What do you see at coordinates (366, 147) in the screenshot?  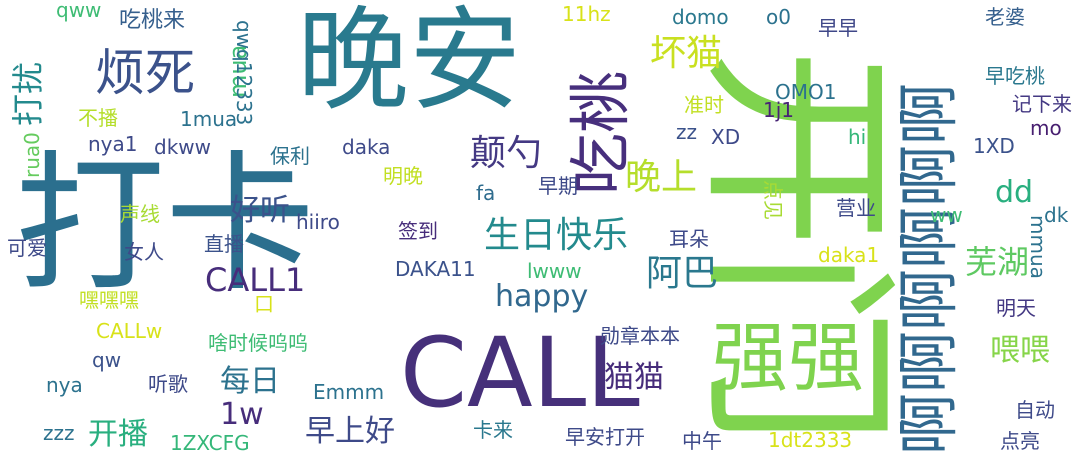 I see `word-51: daka` at bounding box center [366, 147].